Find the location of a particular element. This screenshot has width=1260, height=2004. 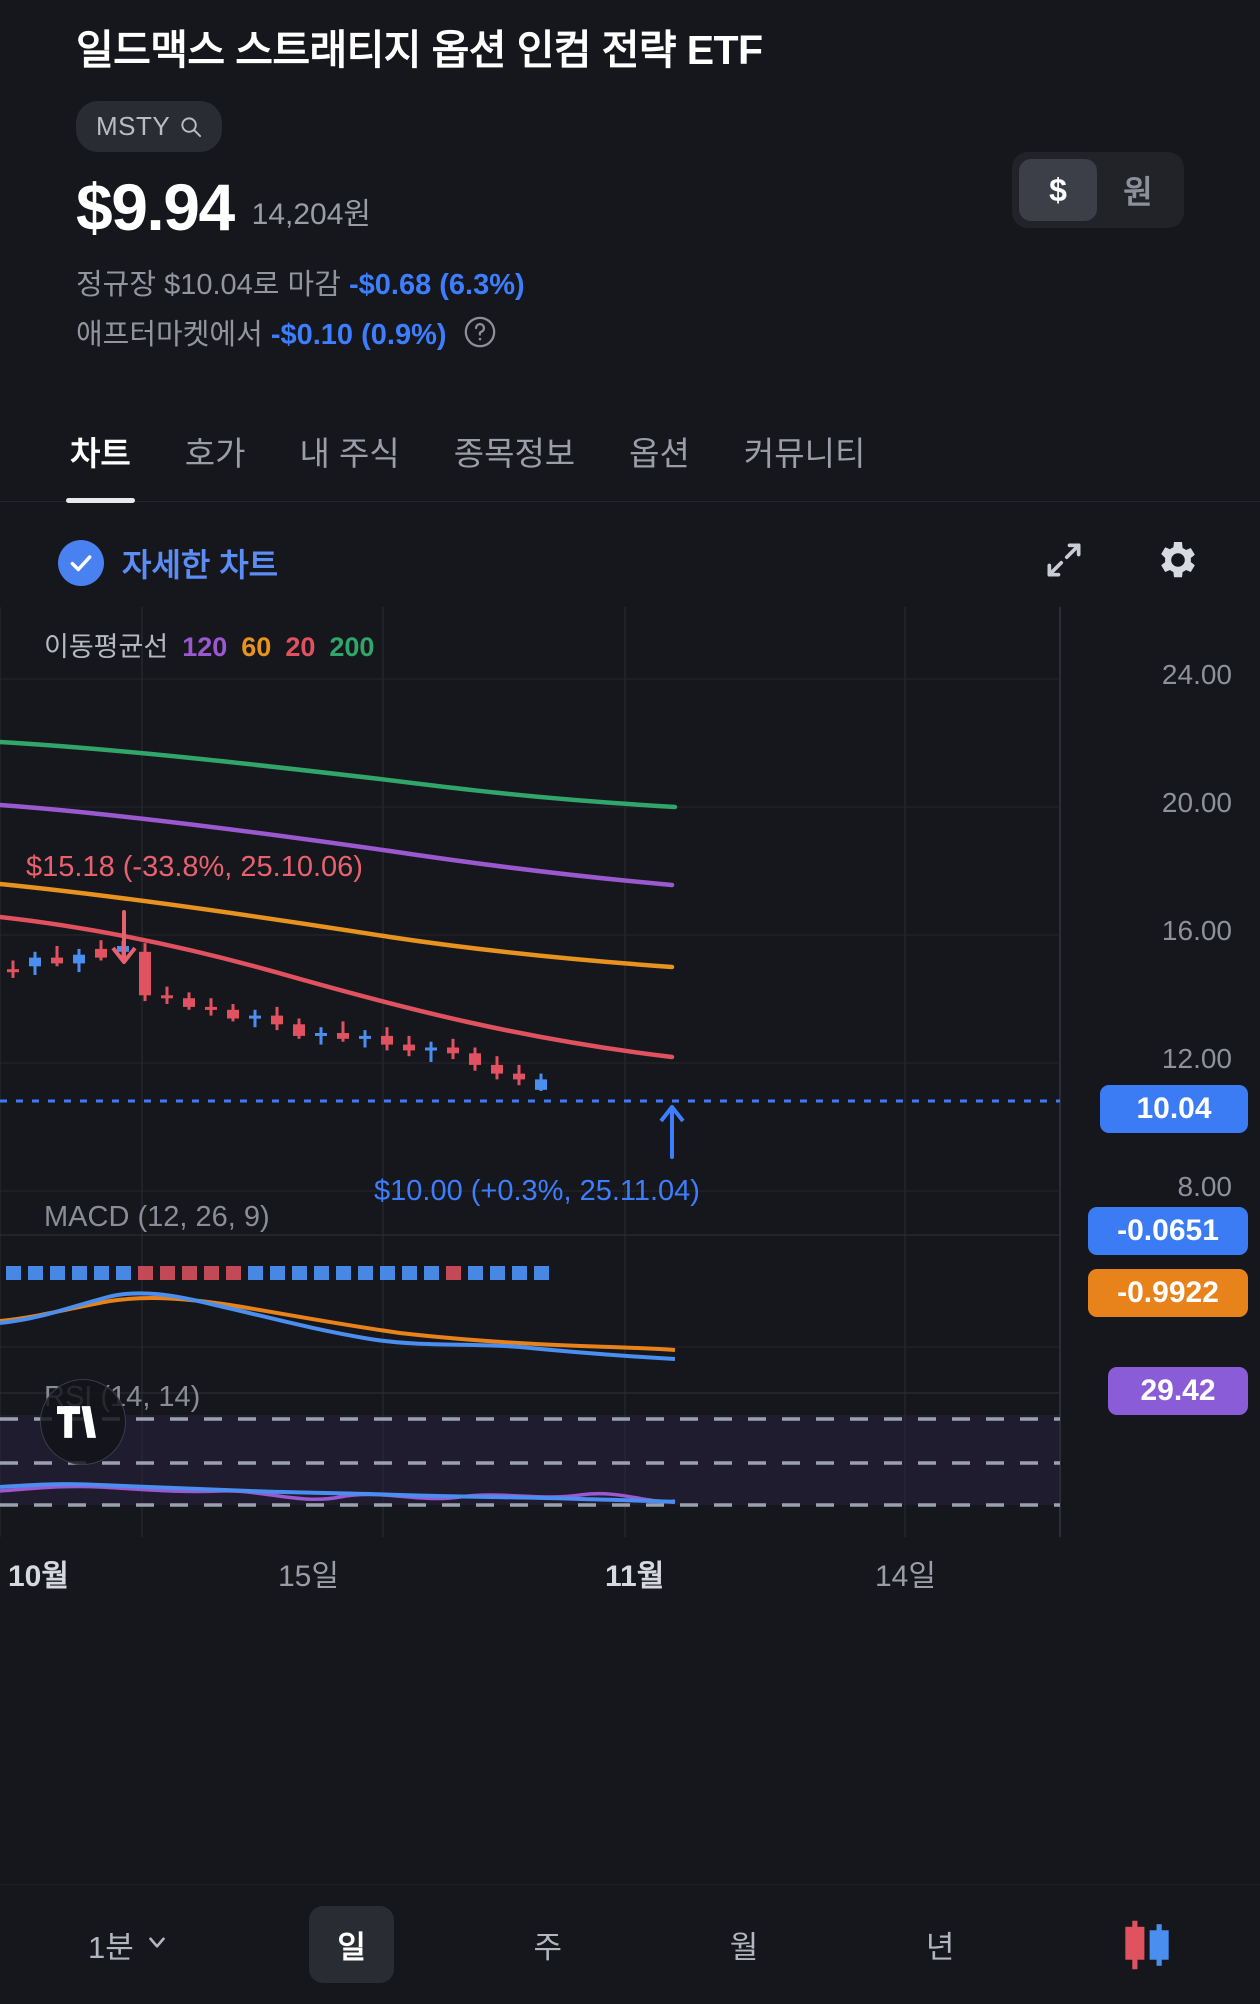

section-tabs: 차트 호가 내 주식 종목정보 옵션 커뮤니티 is located at coordinates (630, 460).